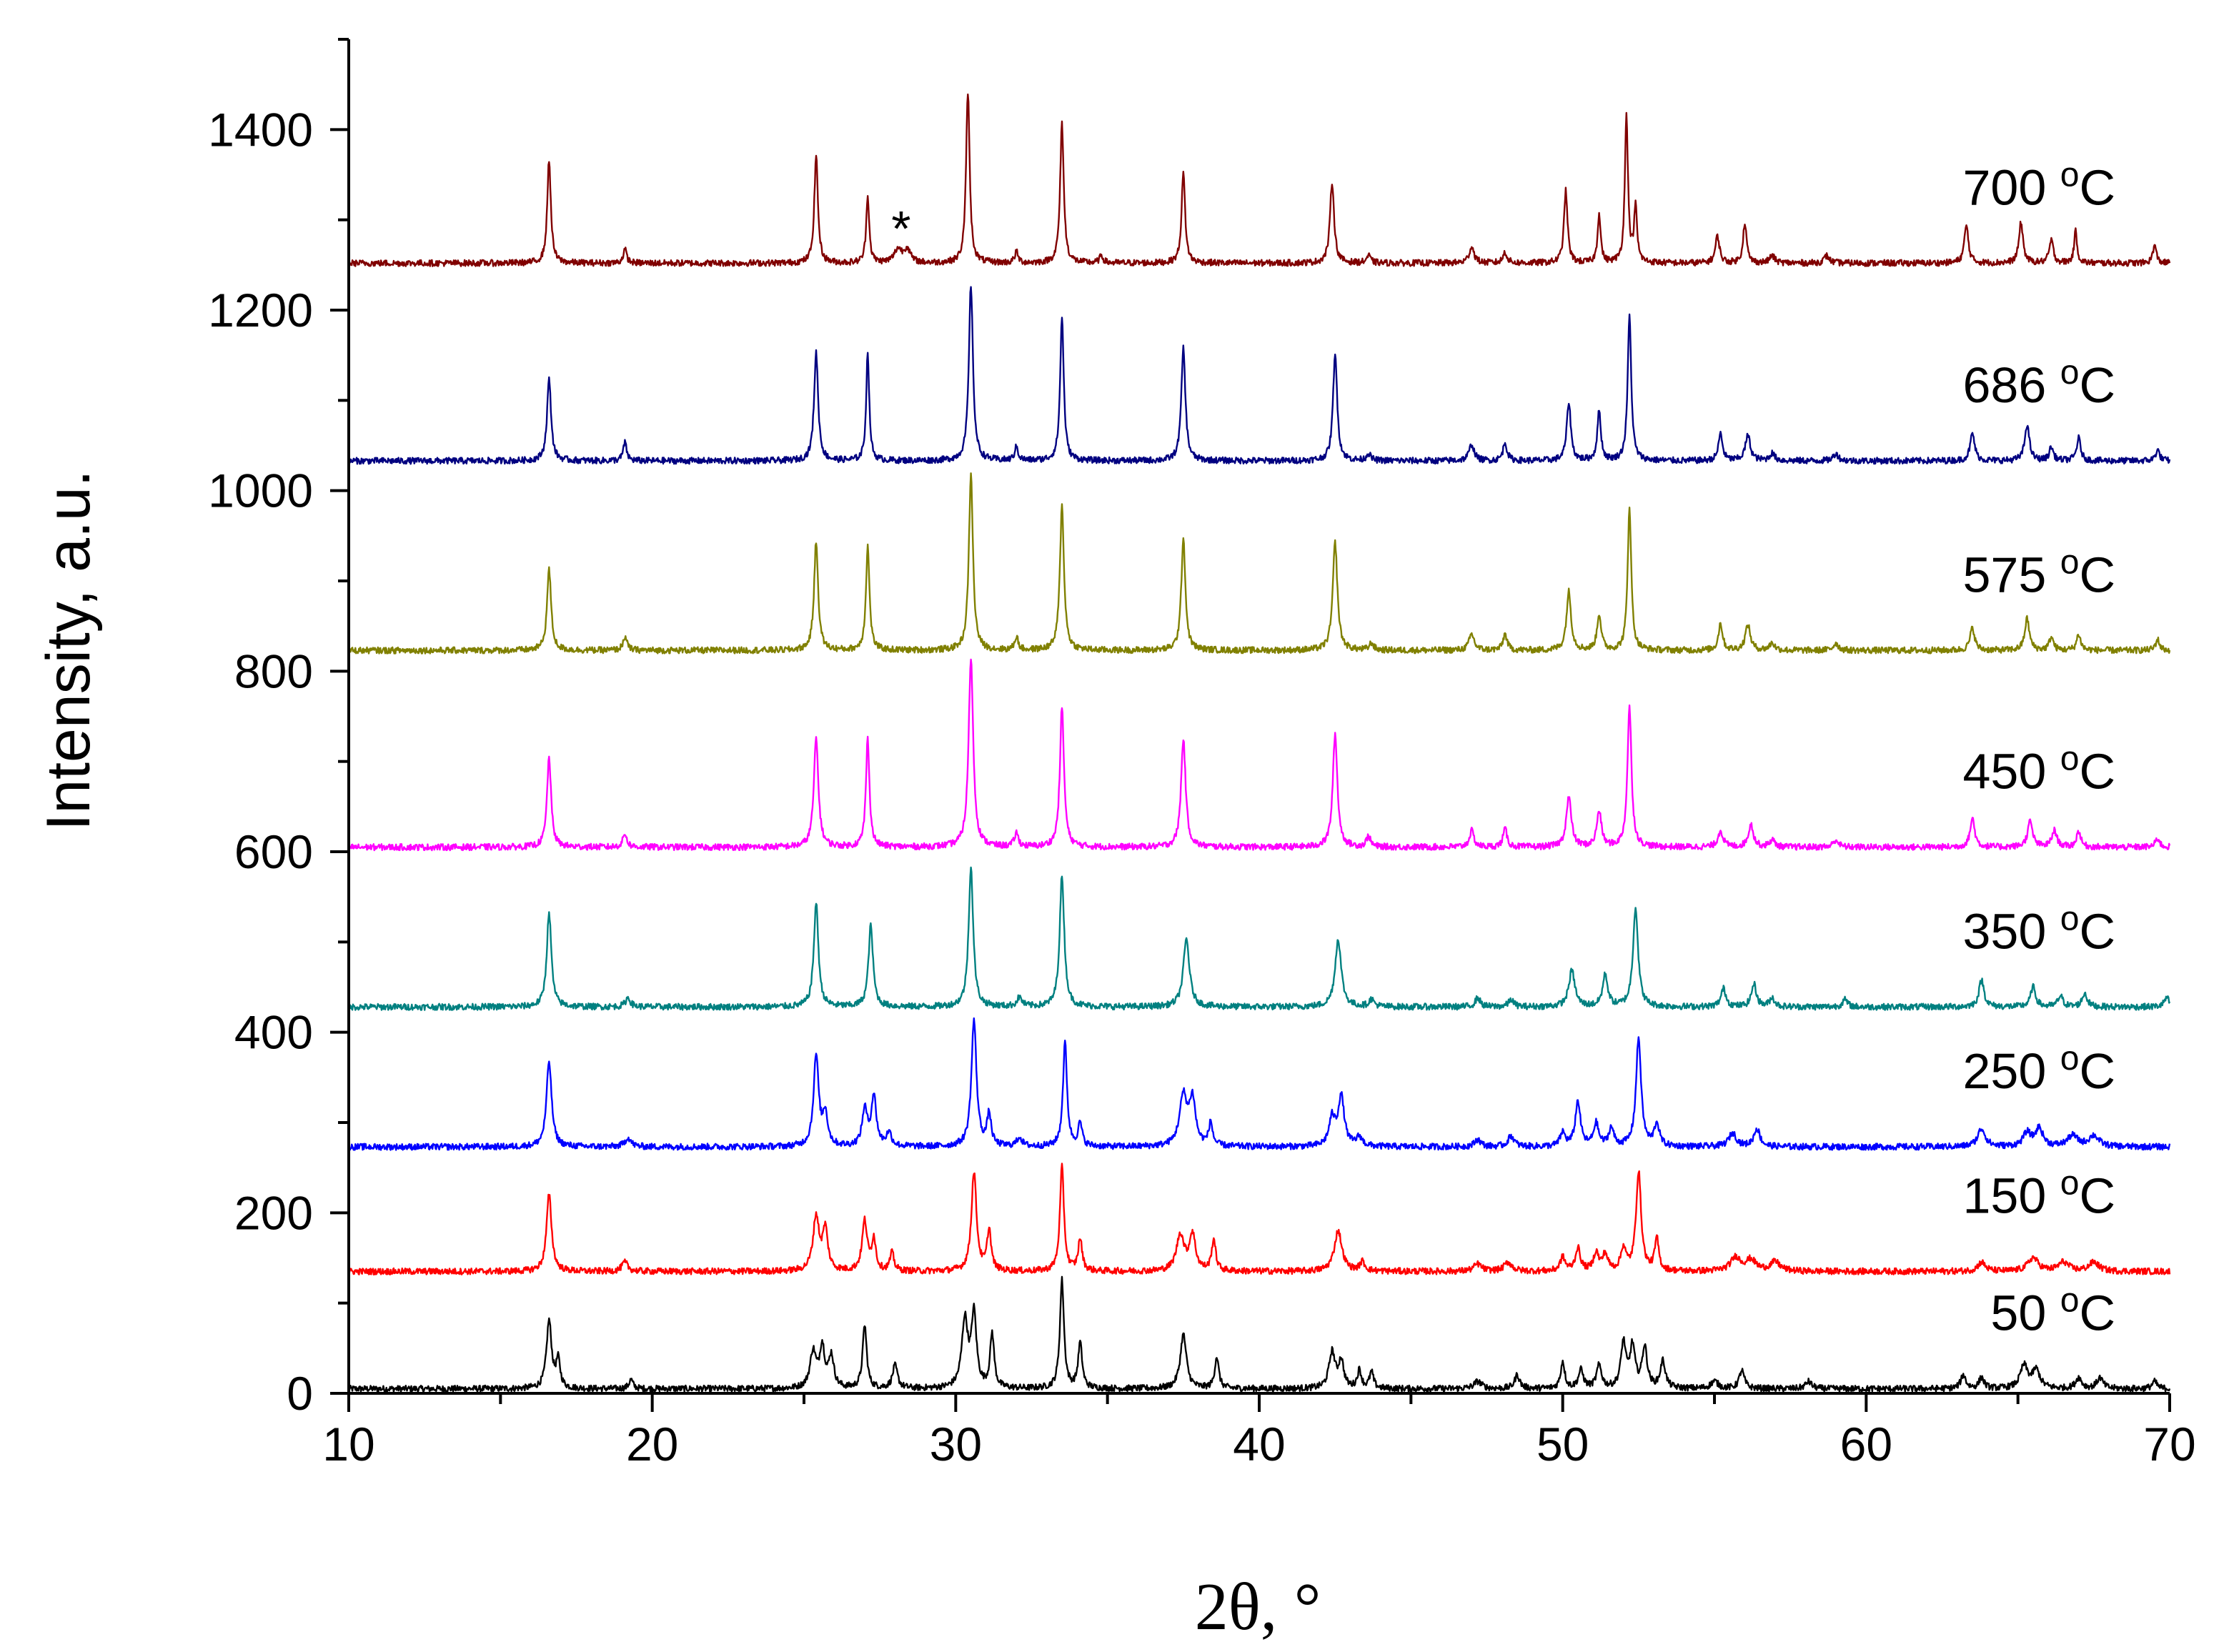 Image resolution: width=2224 pixels, height=1652 pixels. Describe the element at coordinates (2052, 1311) in the screenshot. I see `series-label: 50 oC` at that location.